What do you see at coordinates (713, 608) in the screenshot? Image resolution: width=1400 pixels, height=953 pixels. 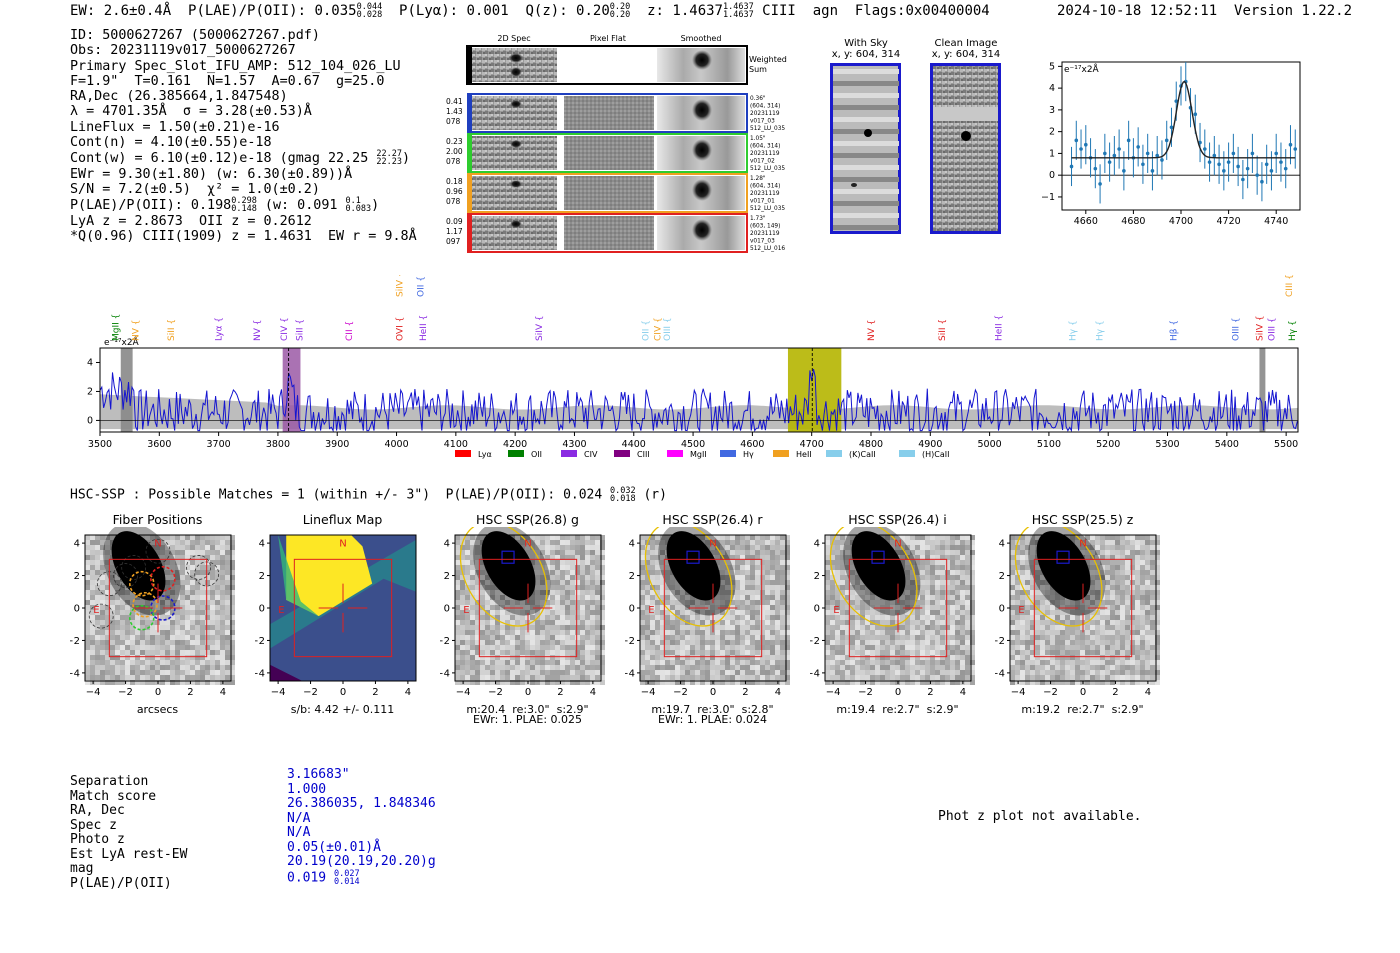 I see `search-box` at bounding box center [713, 608].